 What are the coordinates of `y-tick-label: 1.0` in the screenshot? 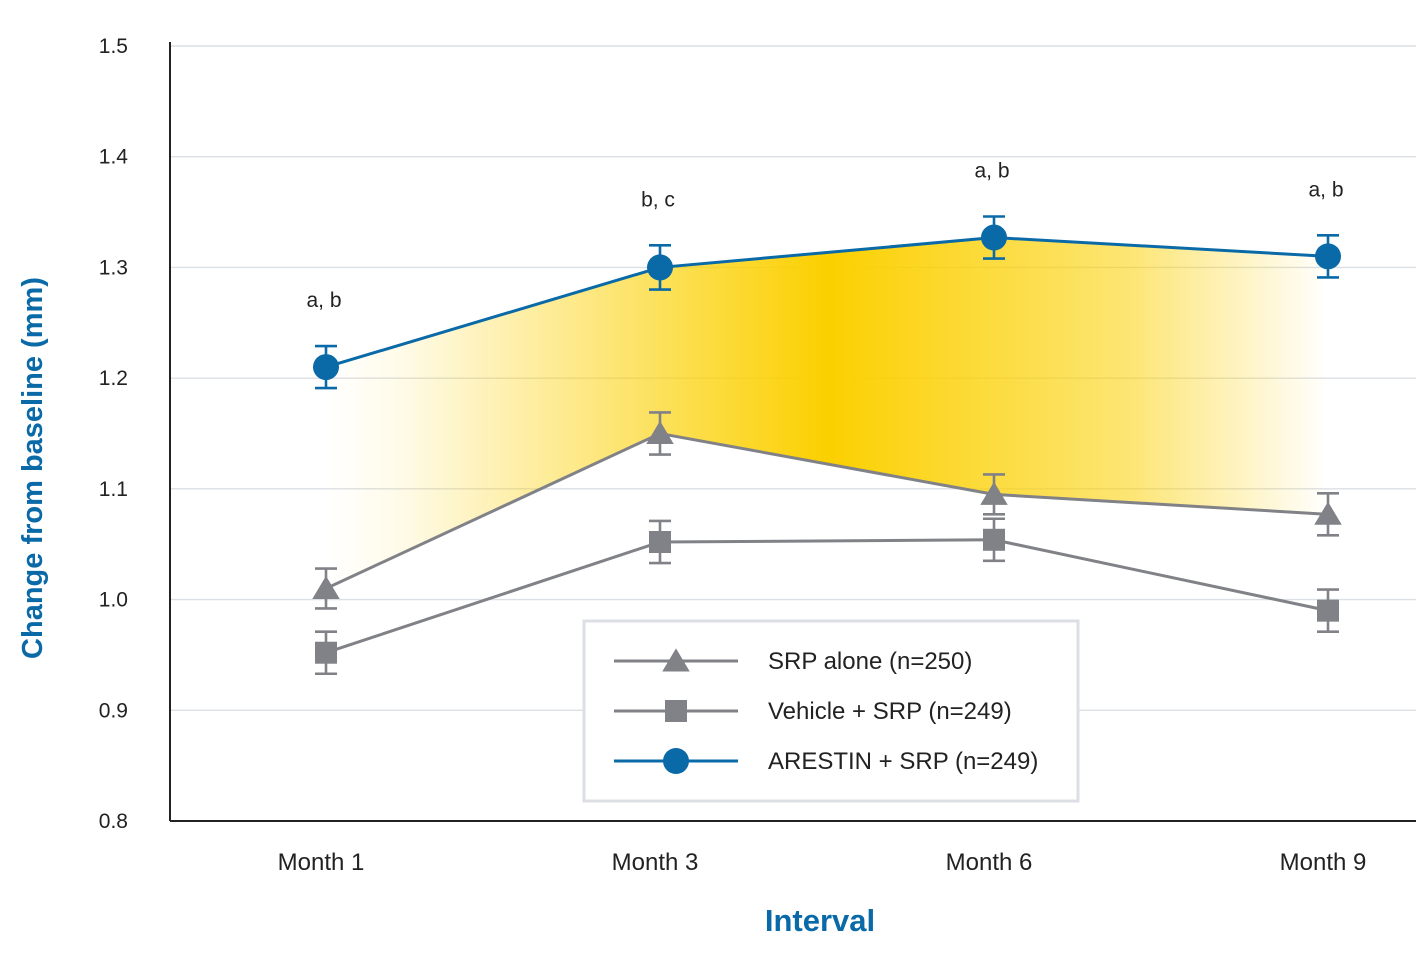 It's located at (113, 600).